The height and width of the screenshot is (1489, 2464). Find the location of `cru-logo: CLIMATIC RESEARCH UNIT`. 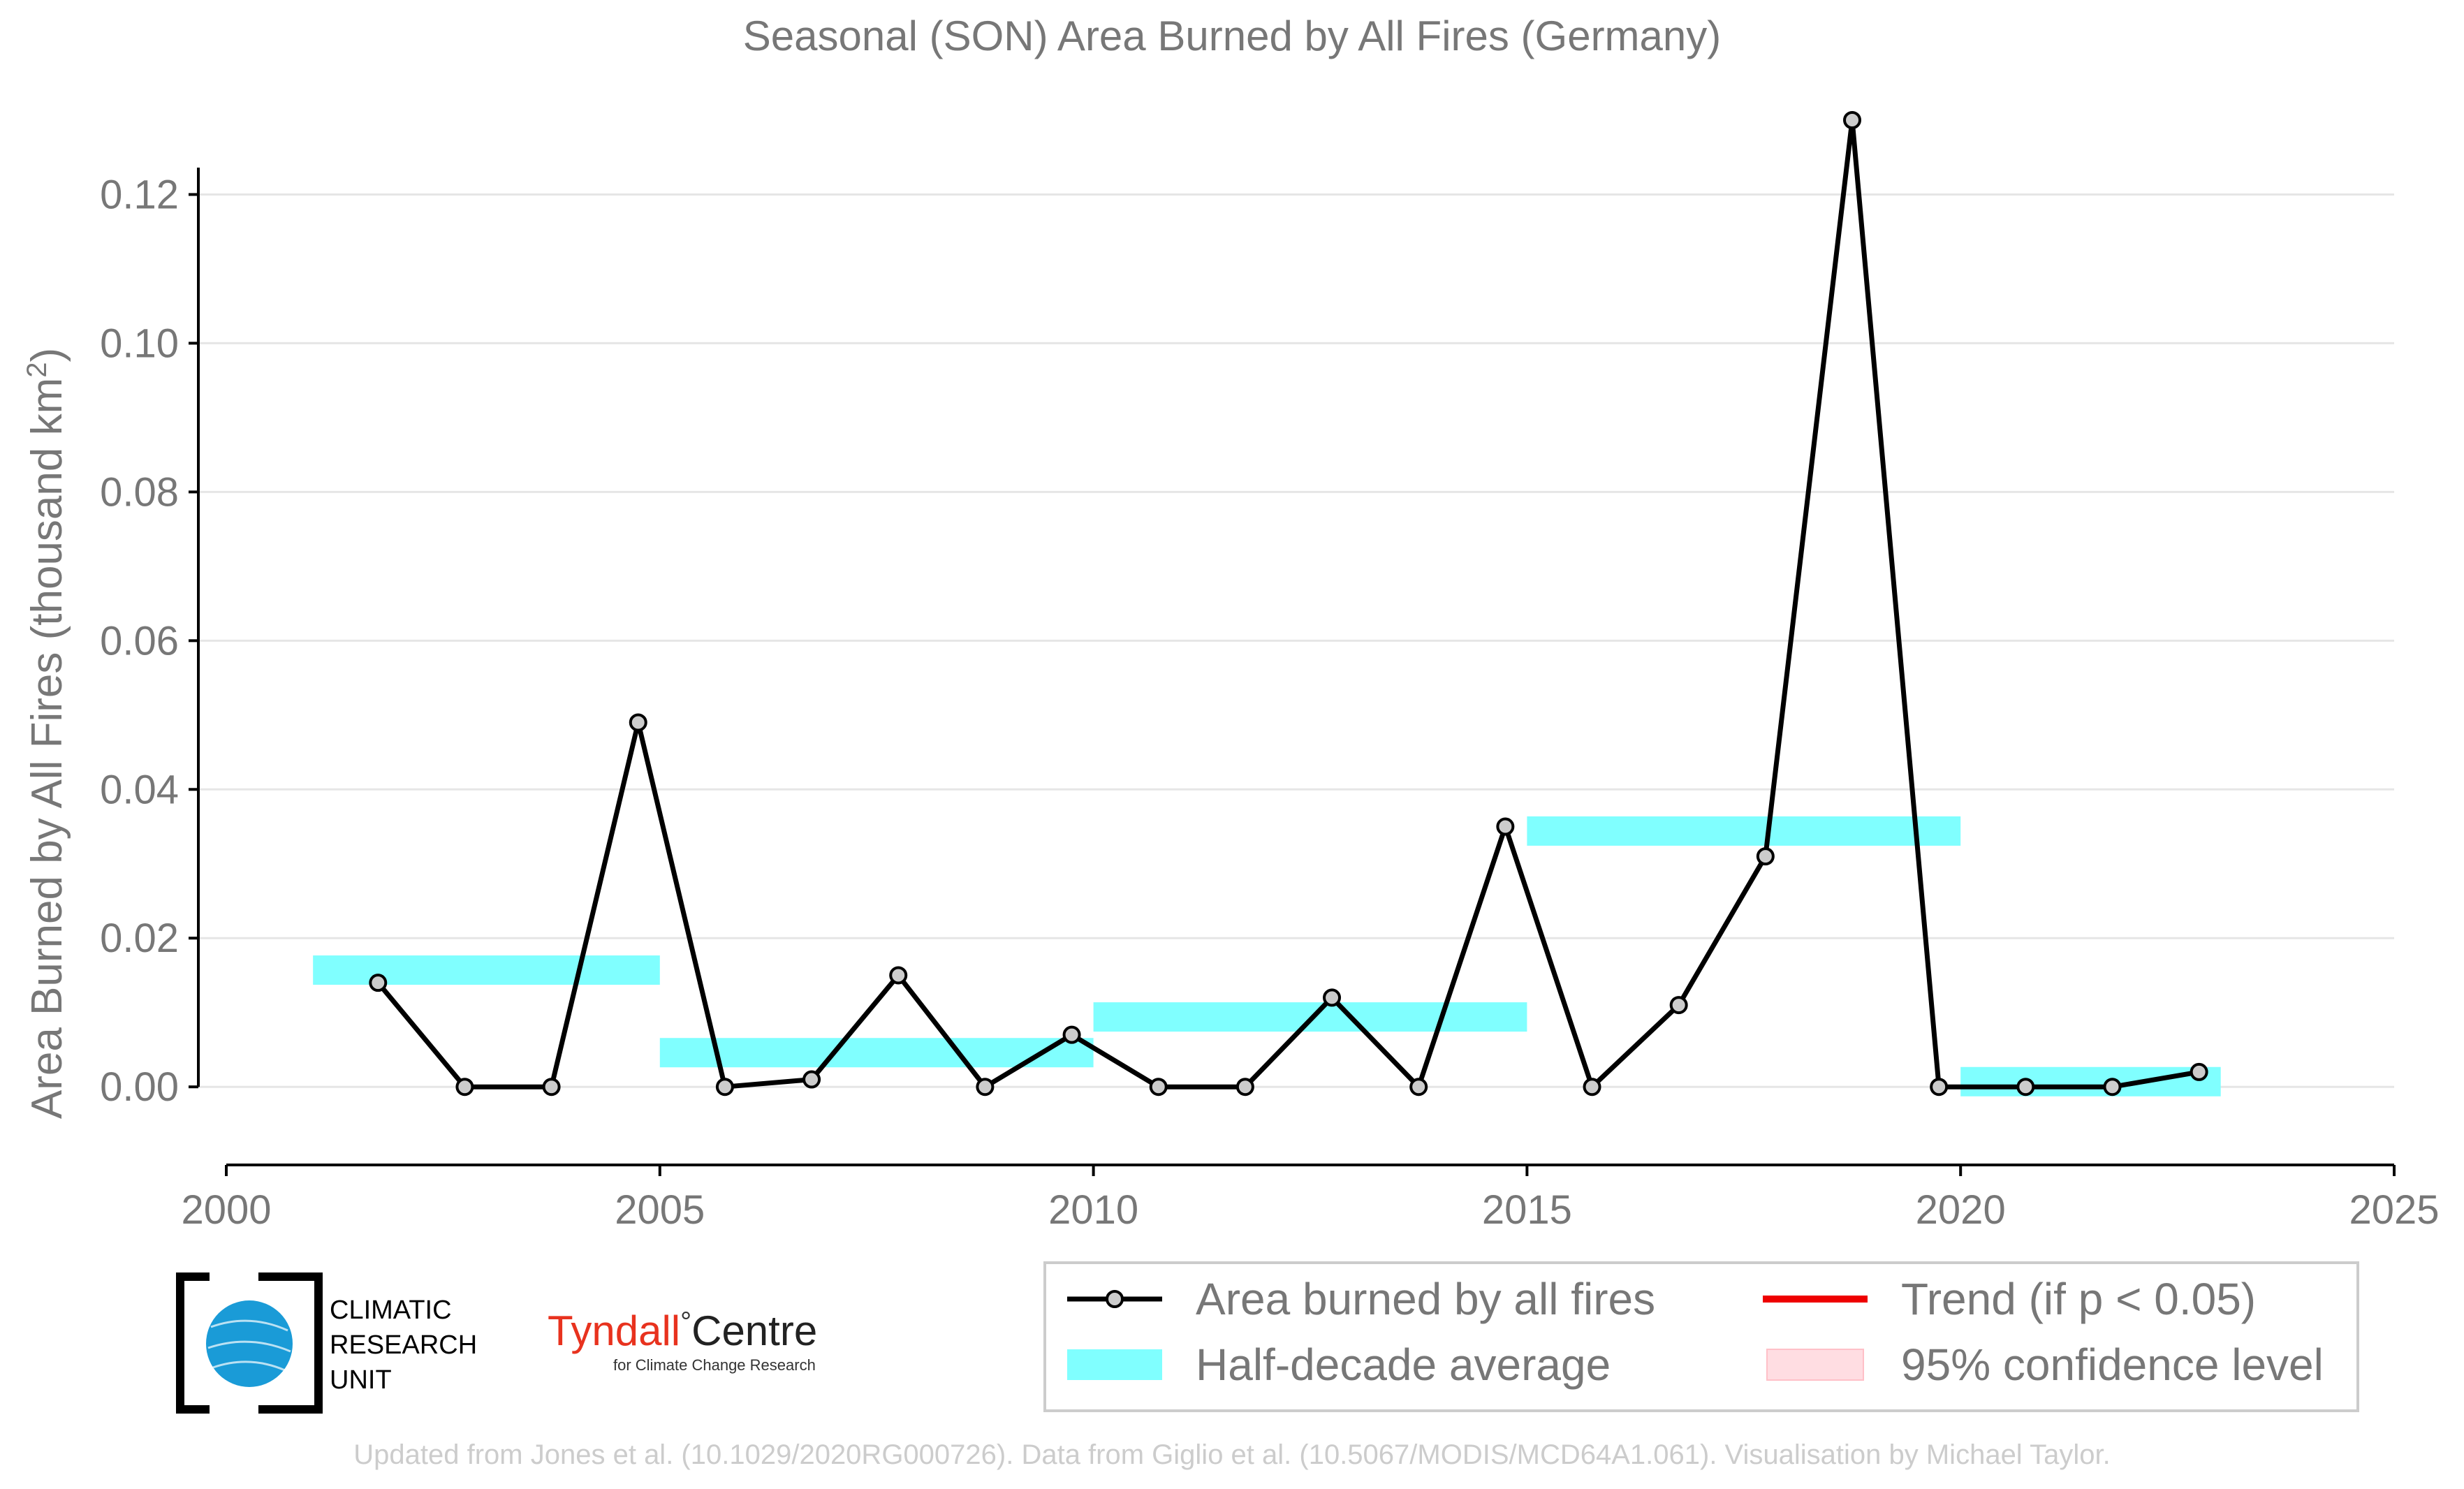

cru-logo: CLIMATIC RESEARCH UNIT is located at coordinates (326, 1343).